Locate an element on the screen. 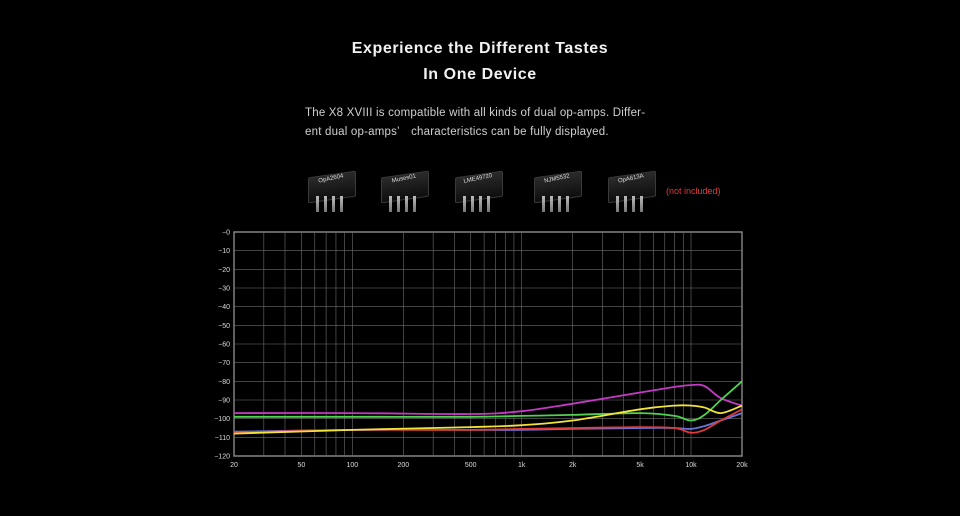 The image size is (960, 516). y-tick-label: −40 is located at coordinates (224, 307).